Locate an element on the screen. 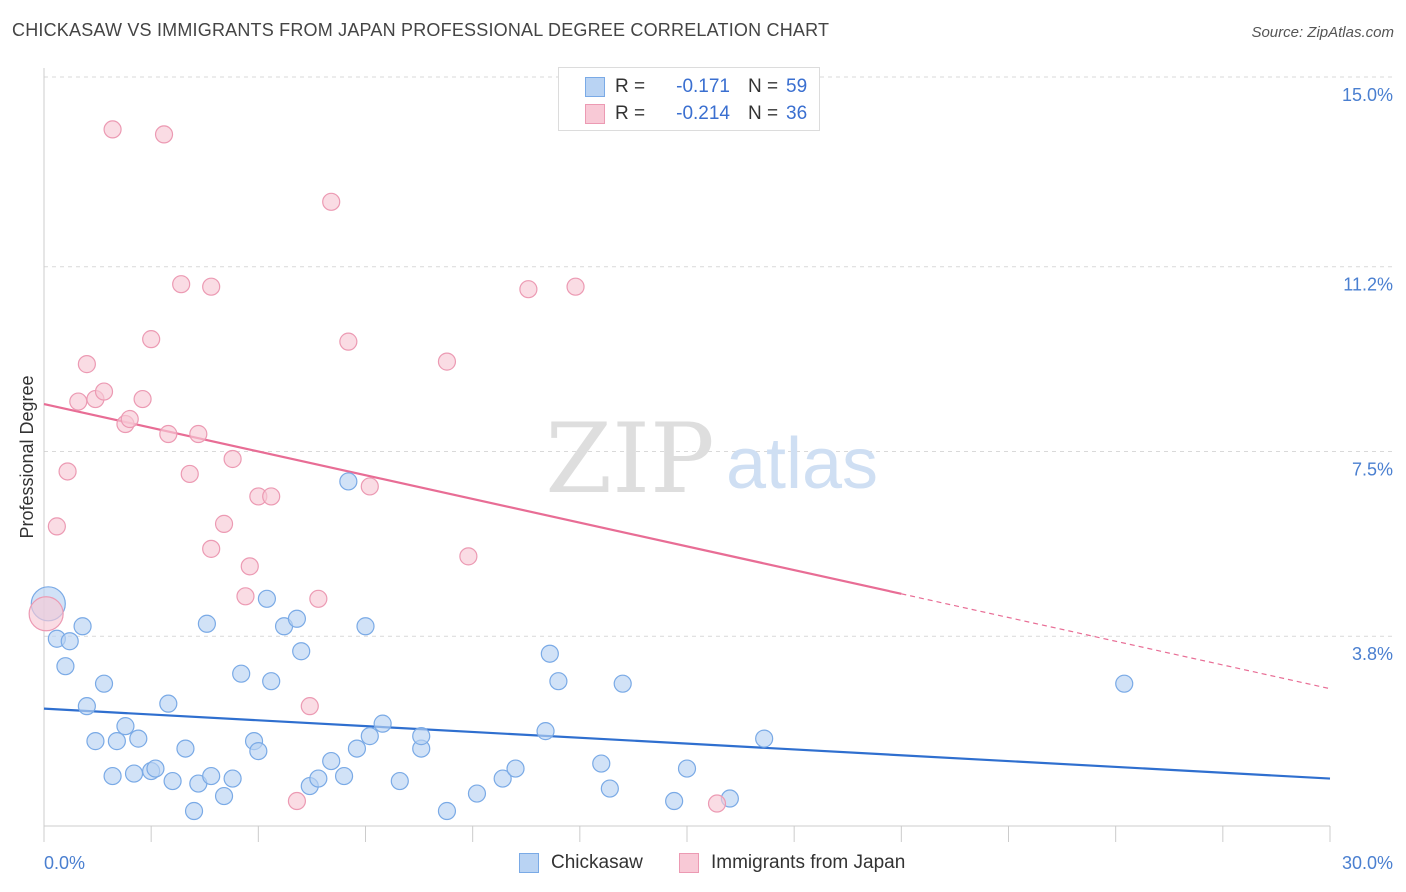 This screenshot has height=892, width=1406. legend-r-value: -0.214 is located at coordinates (703, 113).